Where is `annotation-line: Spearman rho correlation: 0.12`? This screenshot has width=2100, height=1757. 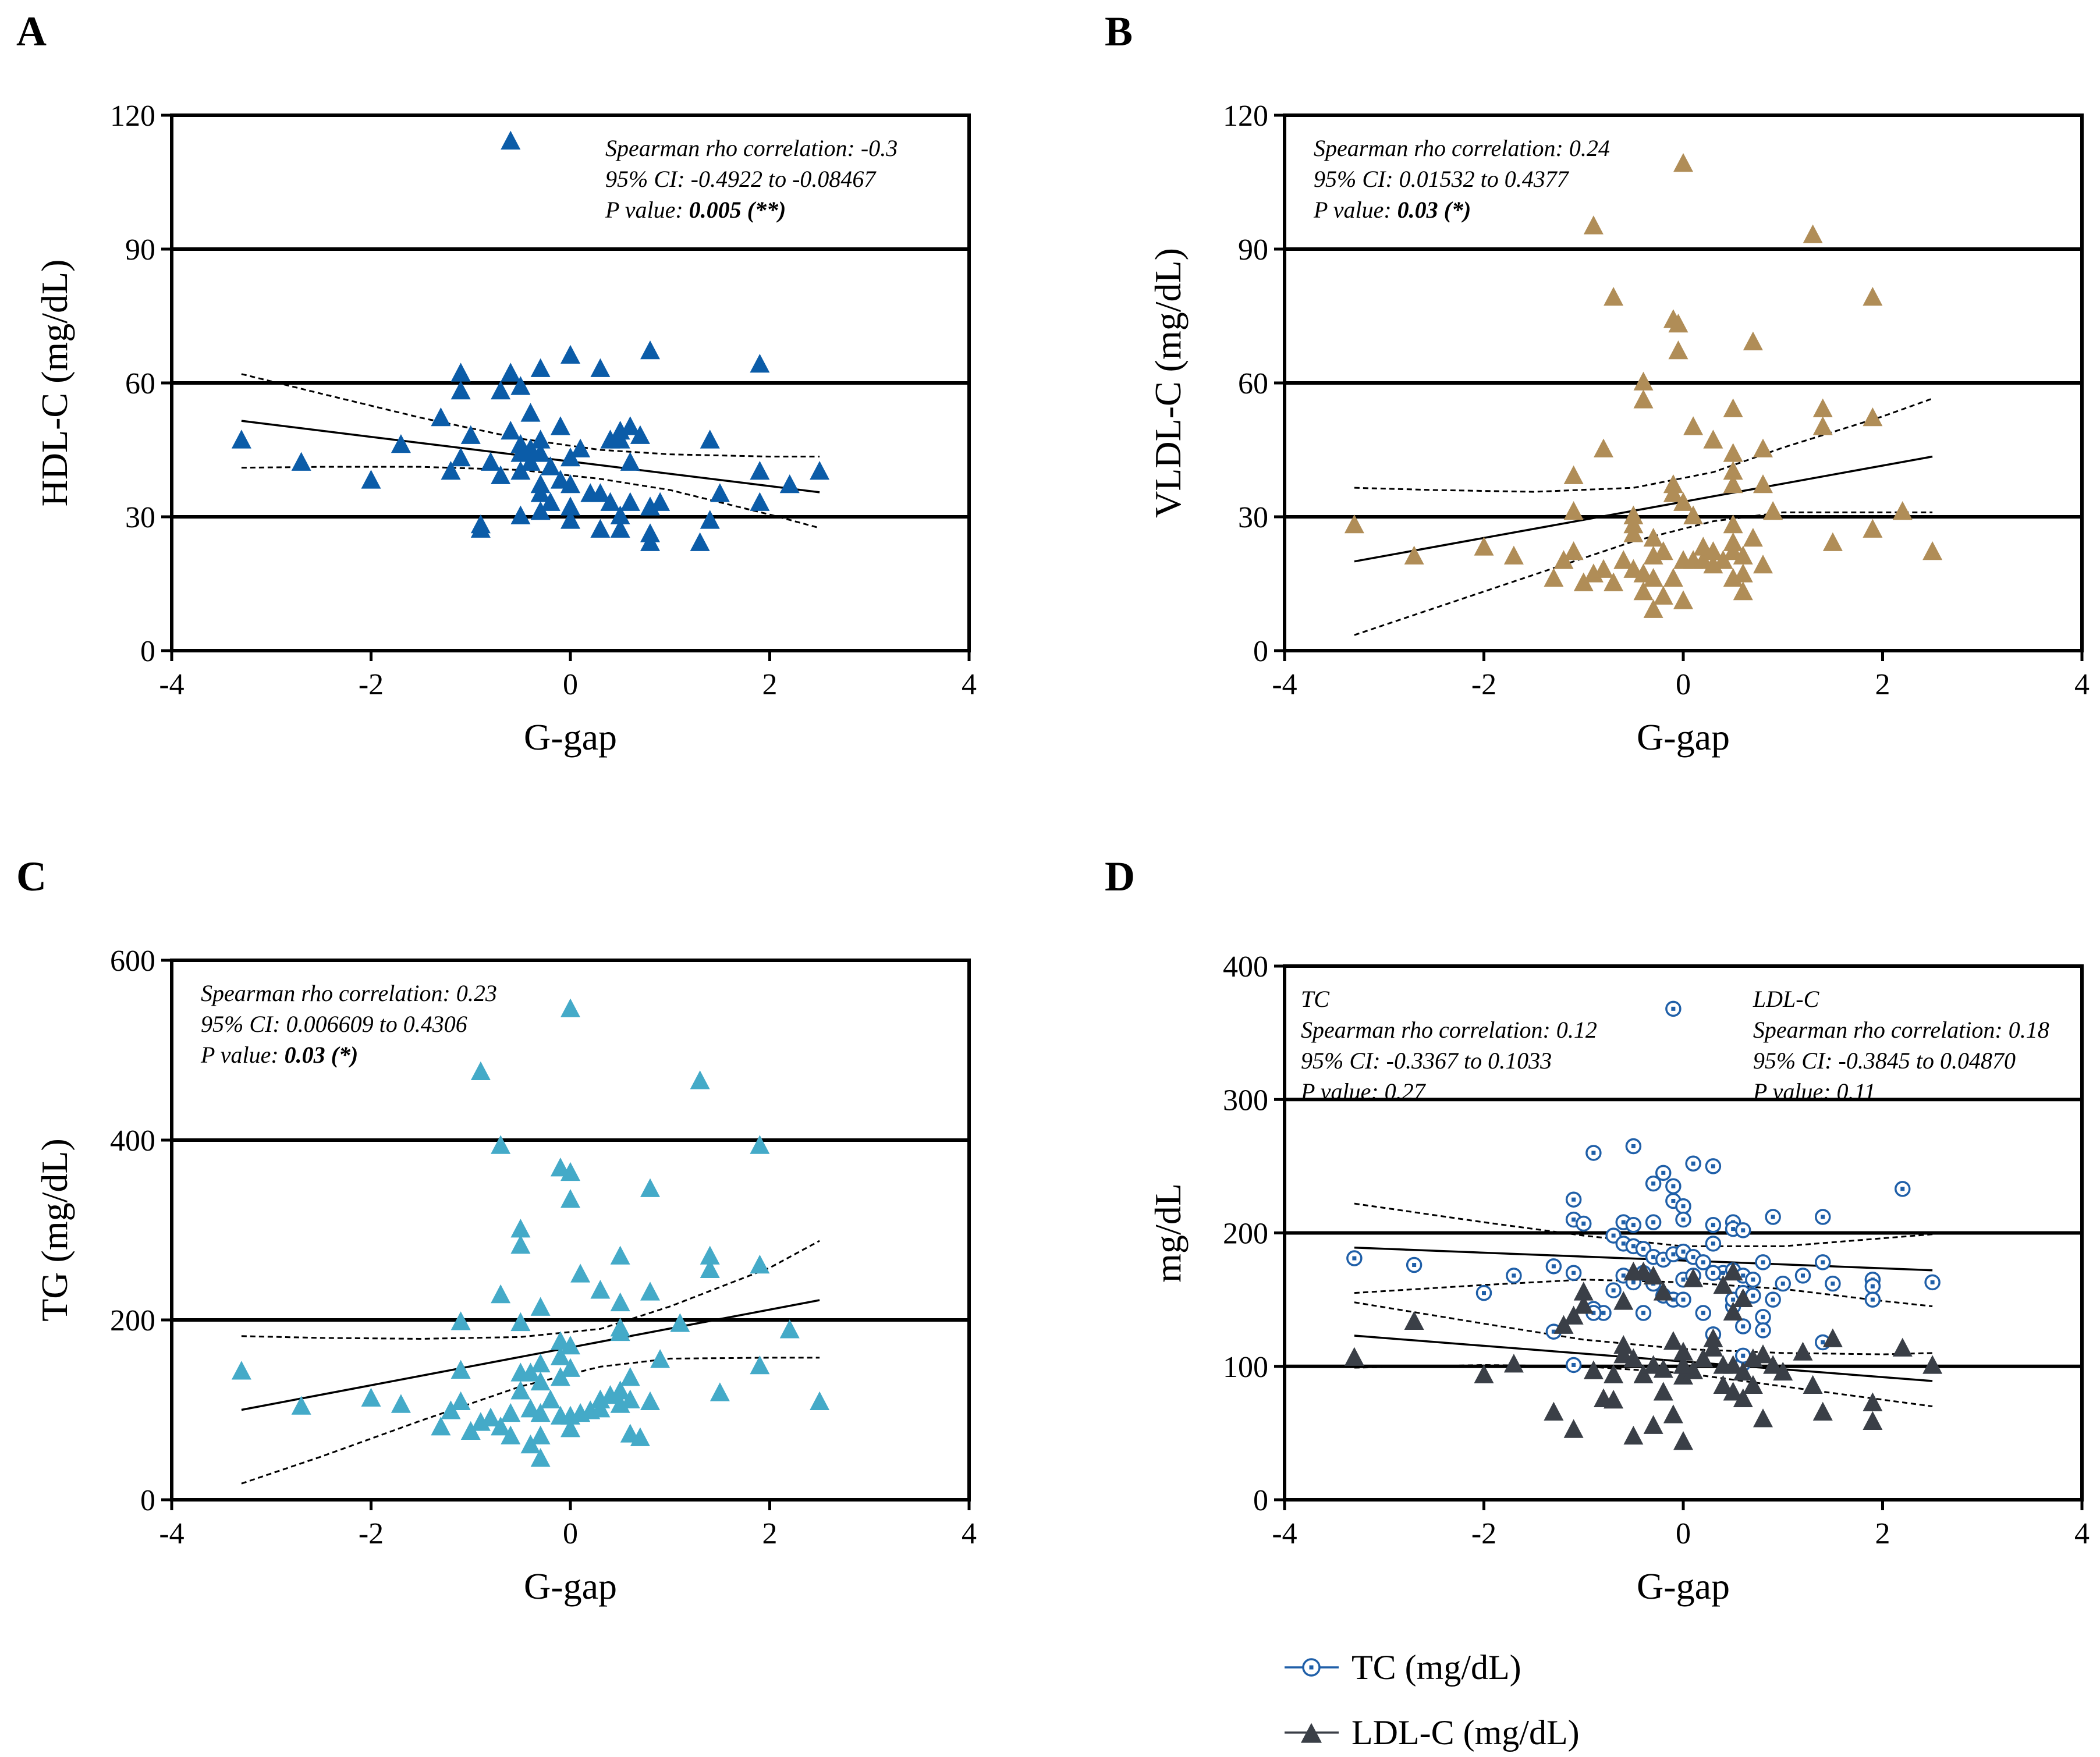 annotation-line: Spearman rho correlation: 0.12 is located at coordinates (1449, 1030).